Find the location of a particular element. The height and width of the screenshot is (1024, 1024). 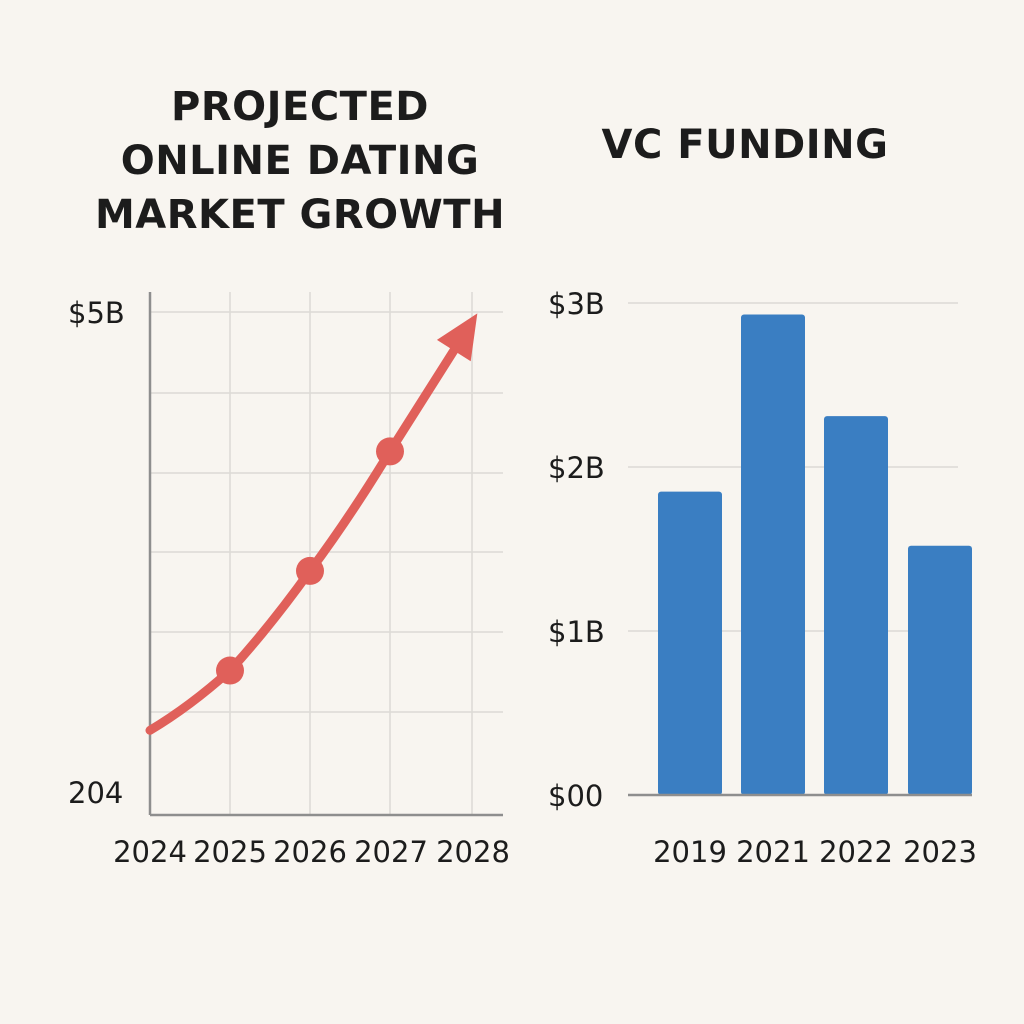

bar-x-tick-label: 2021 is located at coordinates (773, 852).